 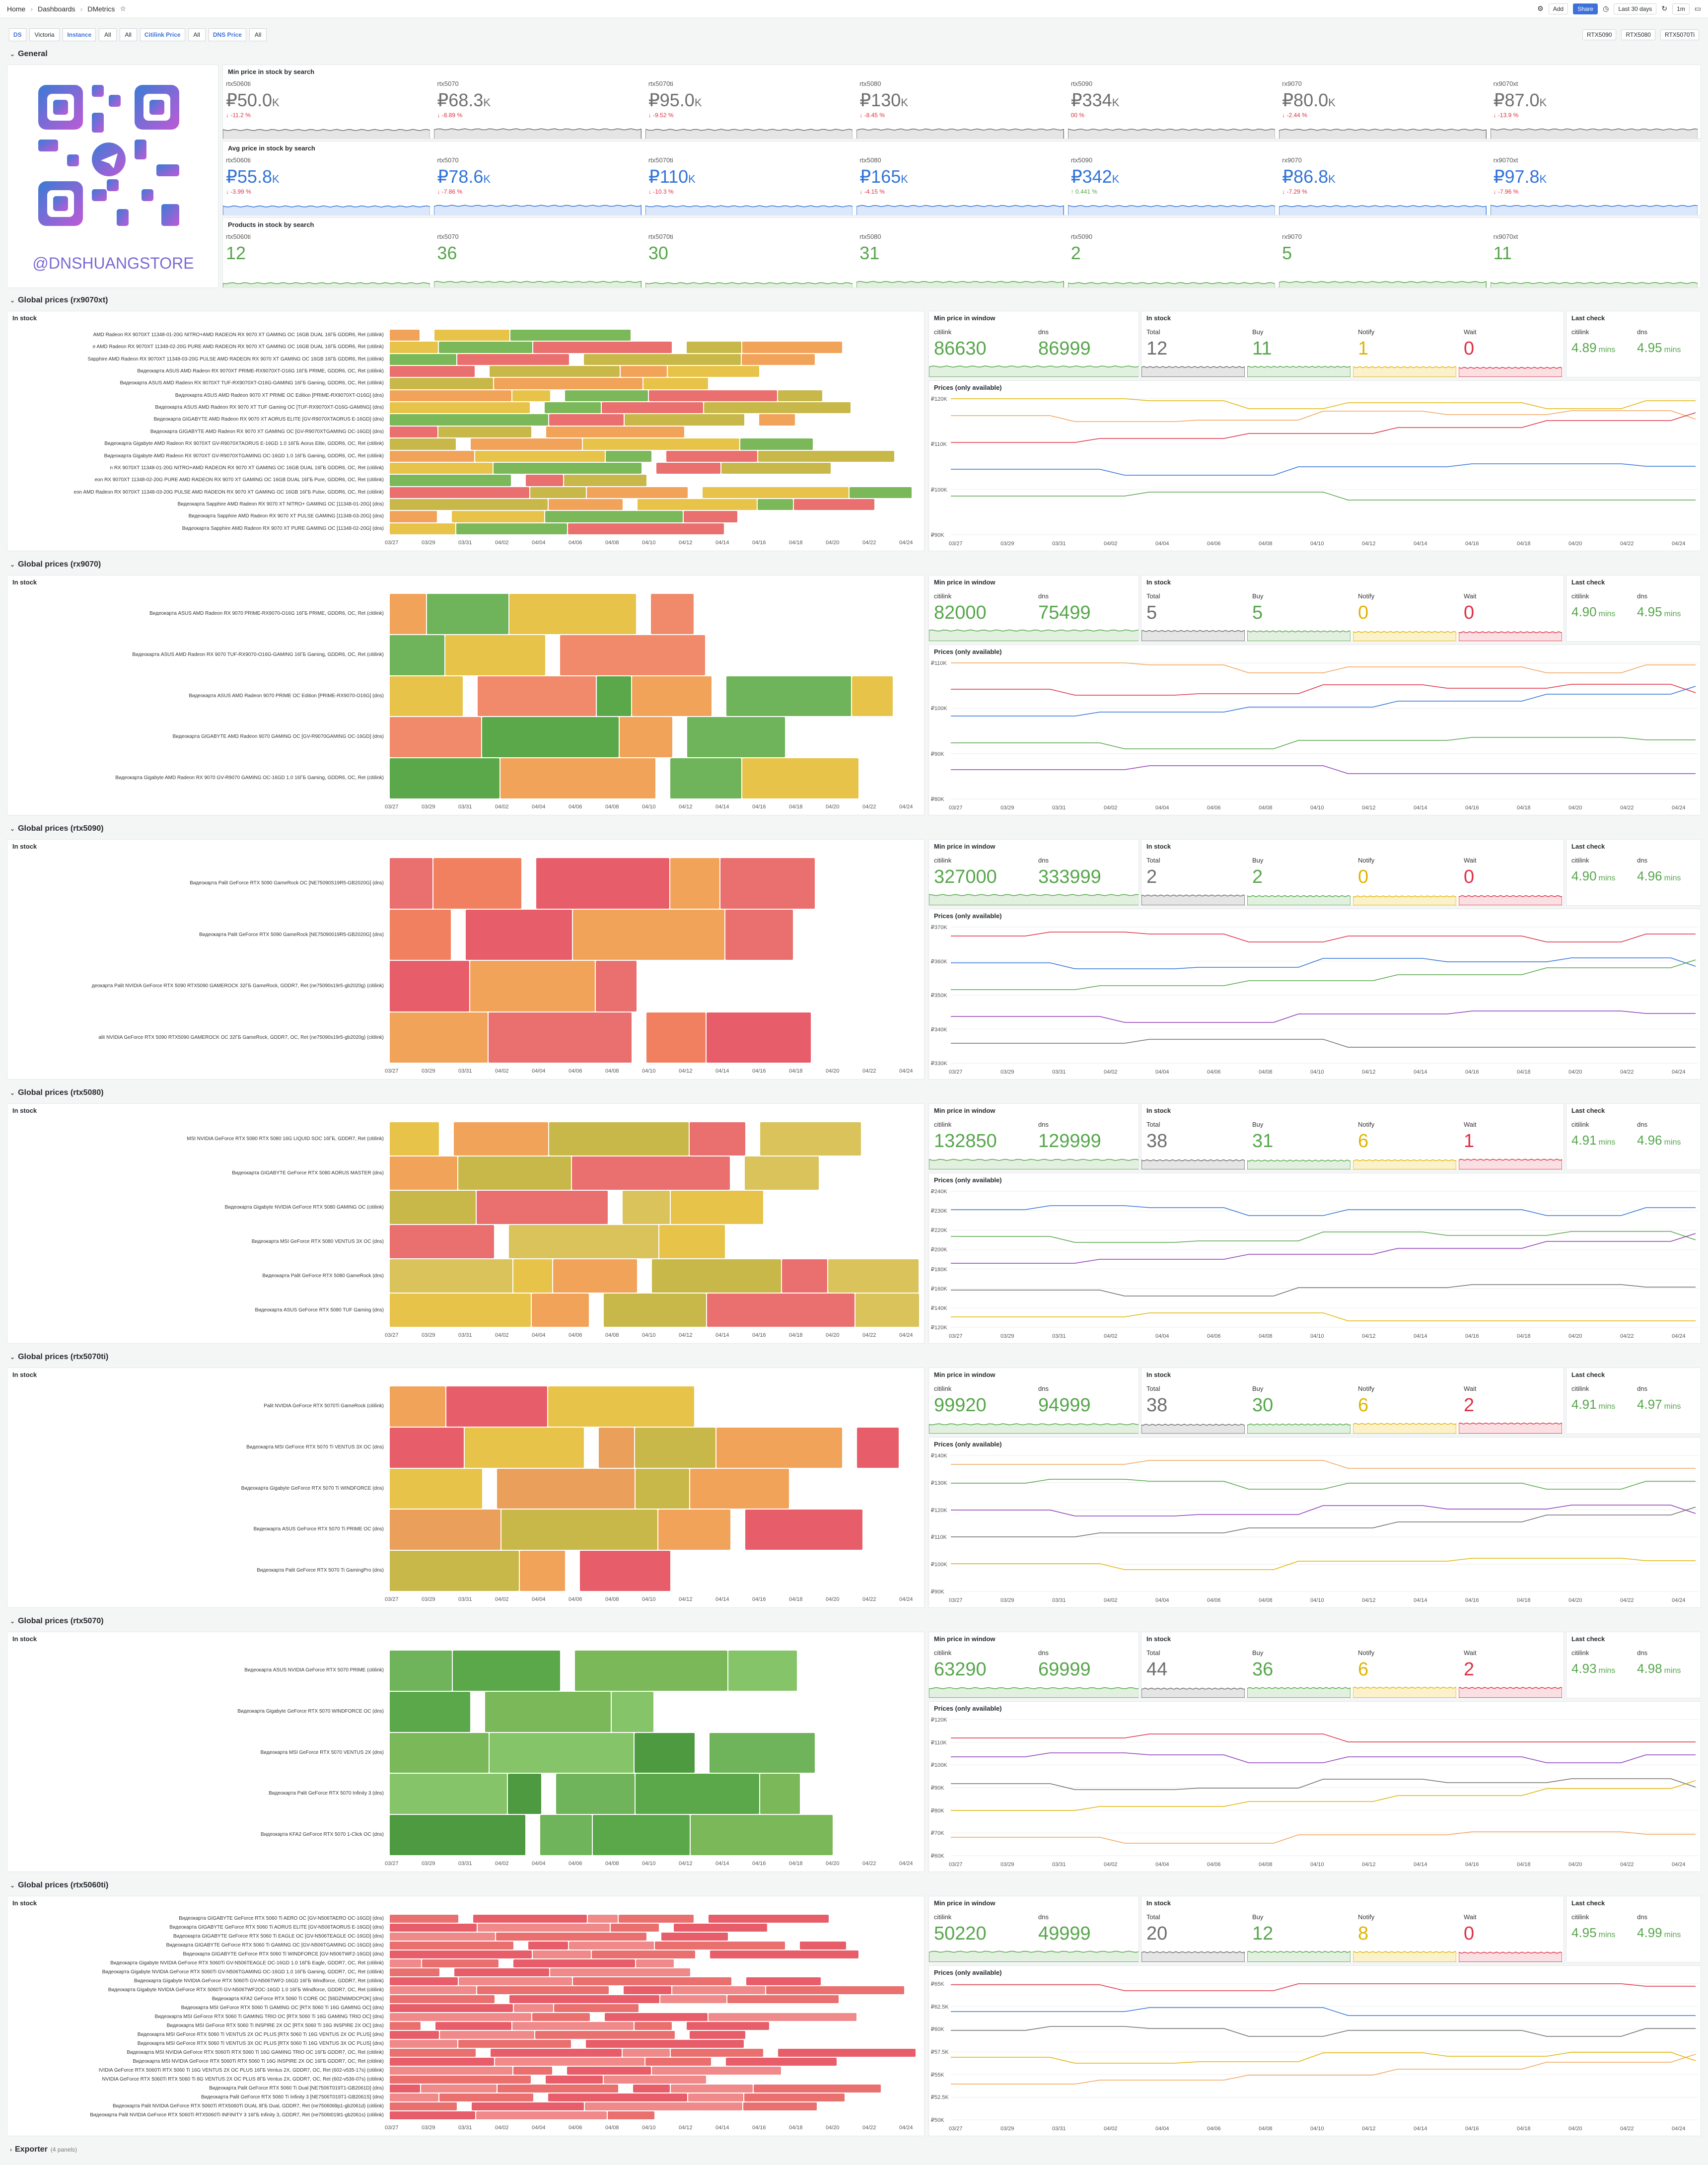 What do you see at coordinates (1585, 8) in the screenshot?
I see `share-button: Share` at bounding box center [1585, 8].